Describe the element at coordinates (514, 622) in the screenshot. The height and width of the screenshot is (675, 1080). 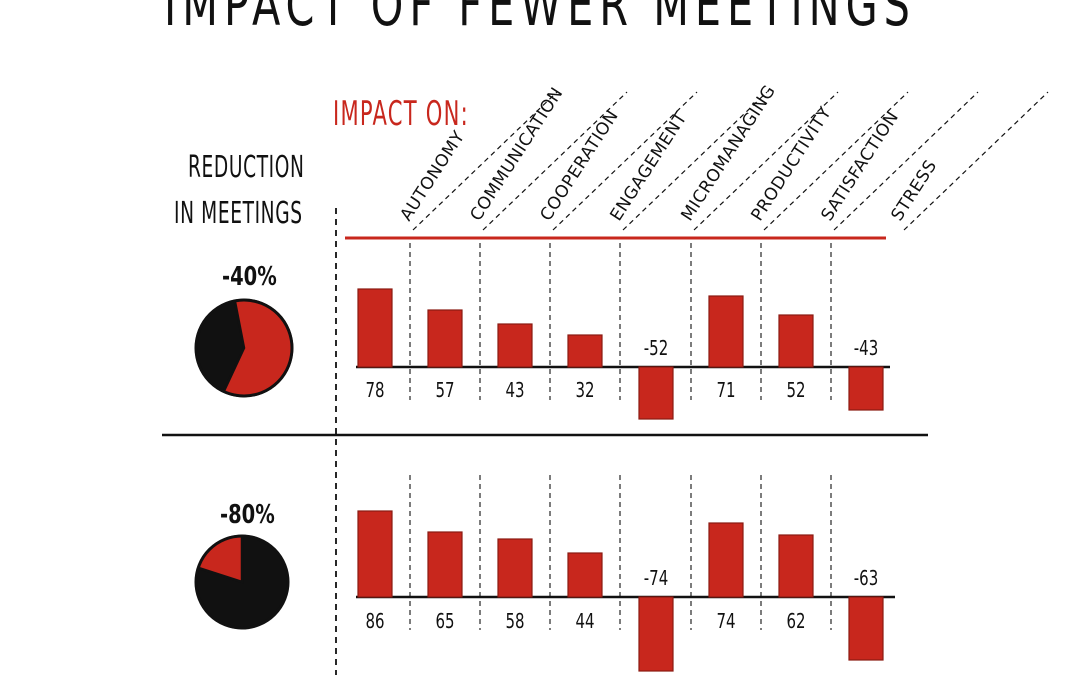
I see `value-label-cooperation: 58` at that location.